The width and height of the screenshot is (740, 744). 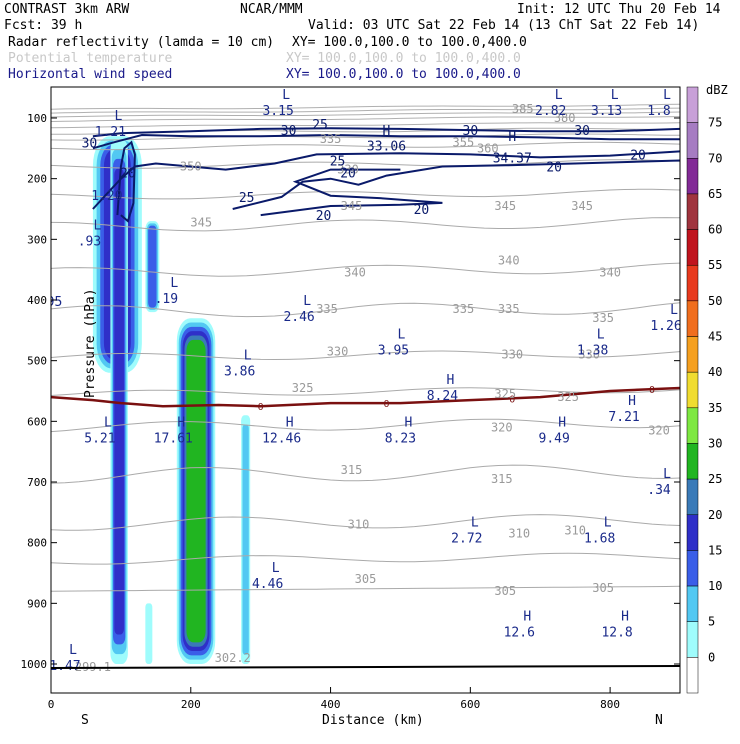 What do you see at coordinates (519, 633) in the screenshot?
I see `high-low-value: 12.6` at bounding box center [519, 633].